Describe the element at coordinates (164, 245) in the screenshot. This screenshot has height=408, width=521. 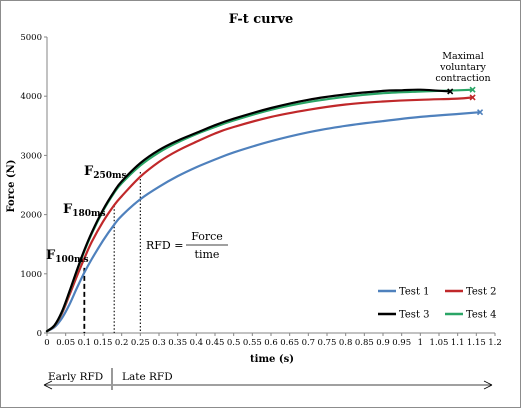
I see `rfd-label: RFD =` at that location.